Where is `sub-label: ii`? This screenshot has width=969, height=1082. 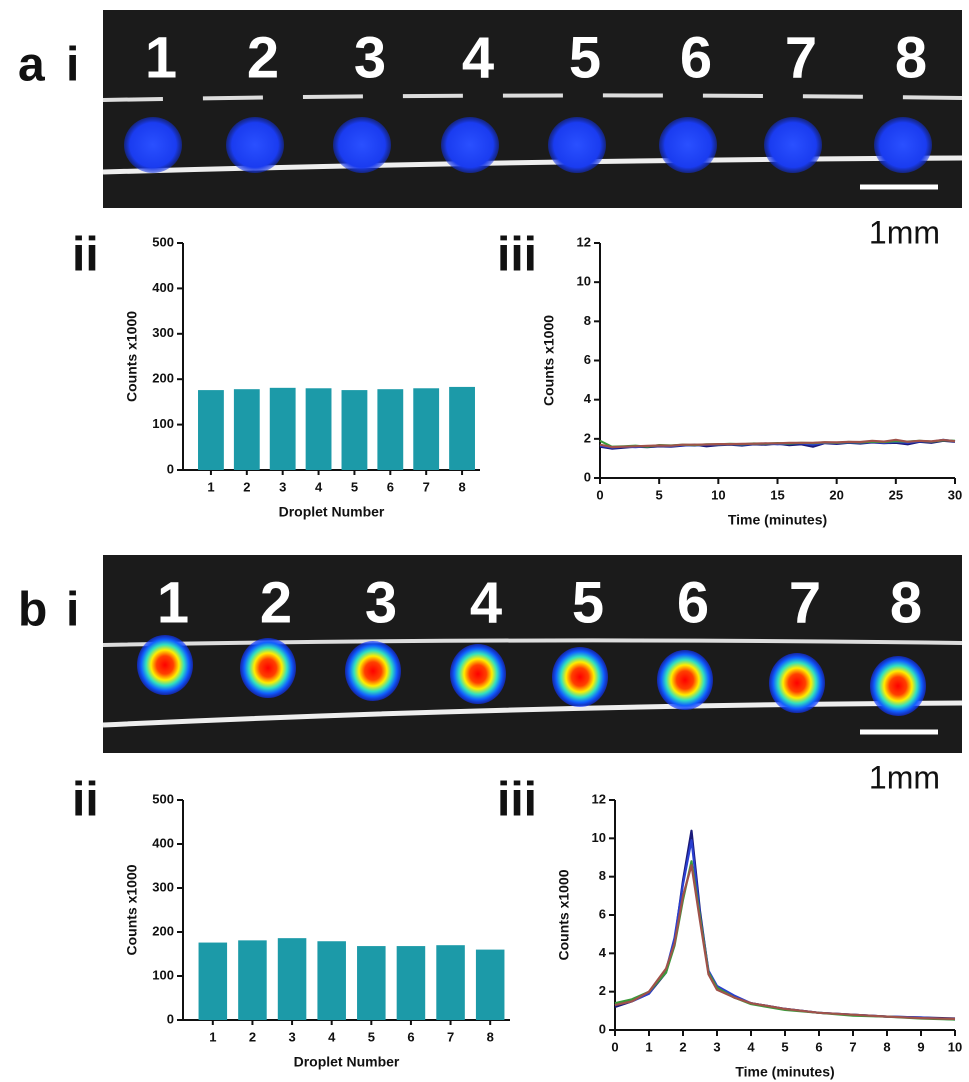 sub-label: ii is located at coordinates (85, 255).